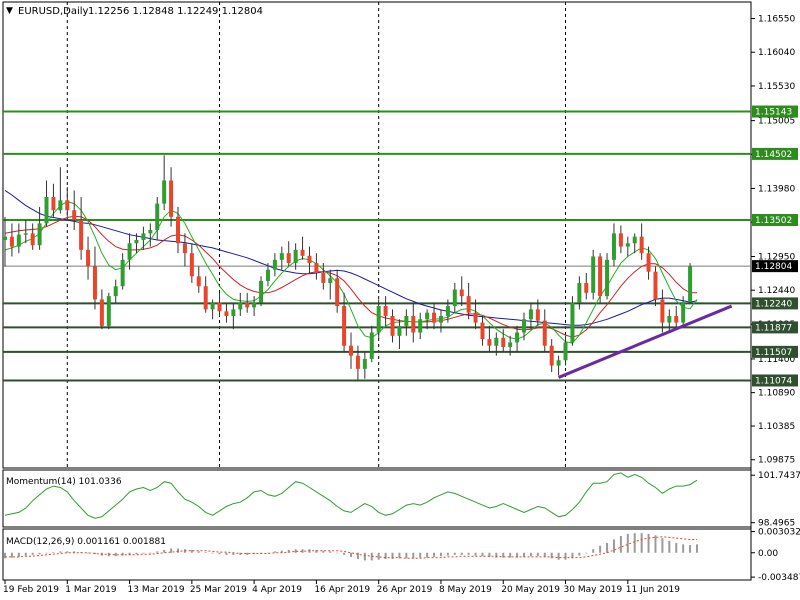 The image size is (800, 600). I want to click on momentum-pane: 101.7437 98.4965, so click(401, 499).